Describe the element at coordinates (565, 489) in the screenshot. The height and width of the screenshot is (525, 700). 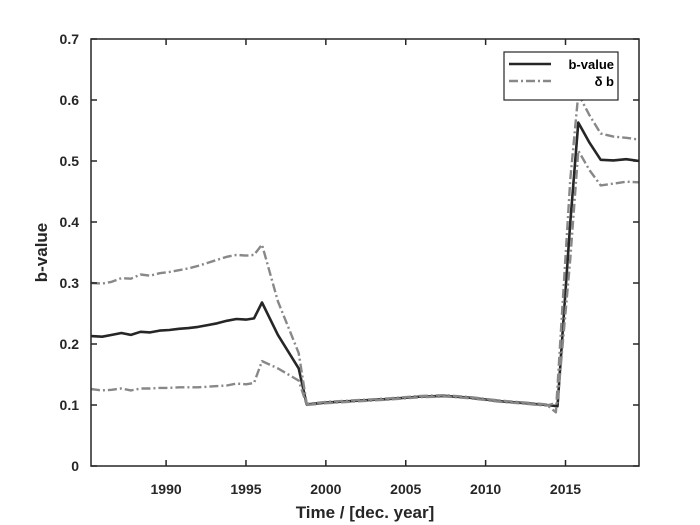
I see `x-tick-label: 2015` at that location.